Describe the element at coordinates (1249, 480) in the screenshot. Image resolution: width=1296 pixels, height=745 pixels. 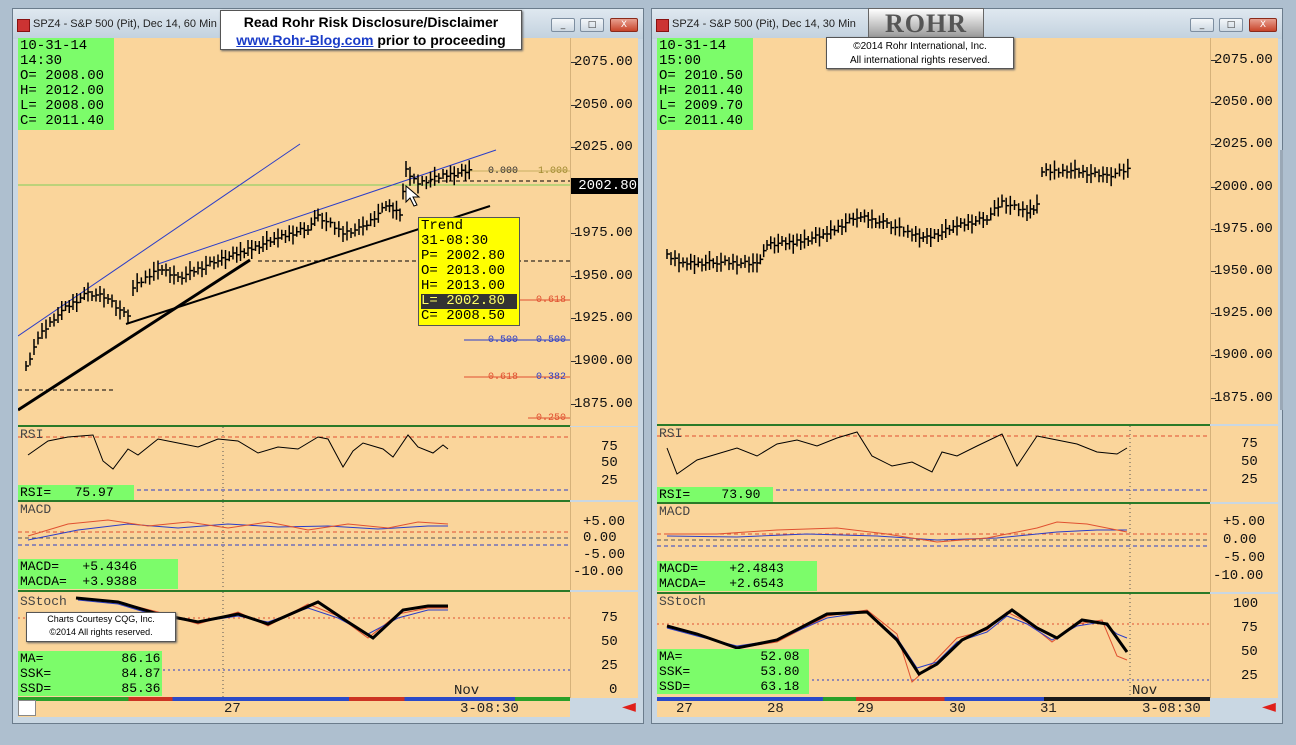
I see `right-rsi-tick-25: 25` at that location.